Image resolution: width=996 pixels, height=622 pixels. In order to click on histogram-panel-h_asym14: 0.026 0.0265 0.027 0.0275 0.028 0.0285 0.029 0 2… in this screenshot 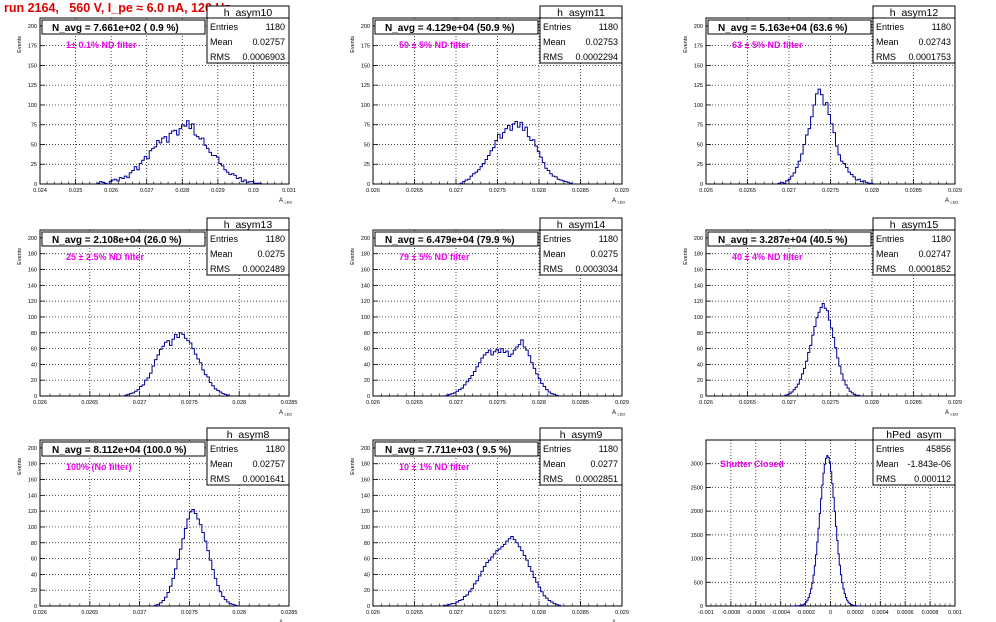, I will do `click(489, 317)`.